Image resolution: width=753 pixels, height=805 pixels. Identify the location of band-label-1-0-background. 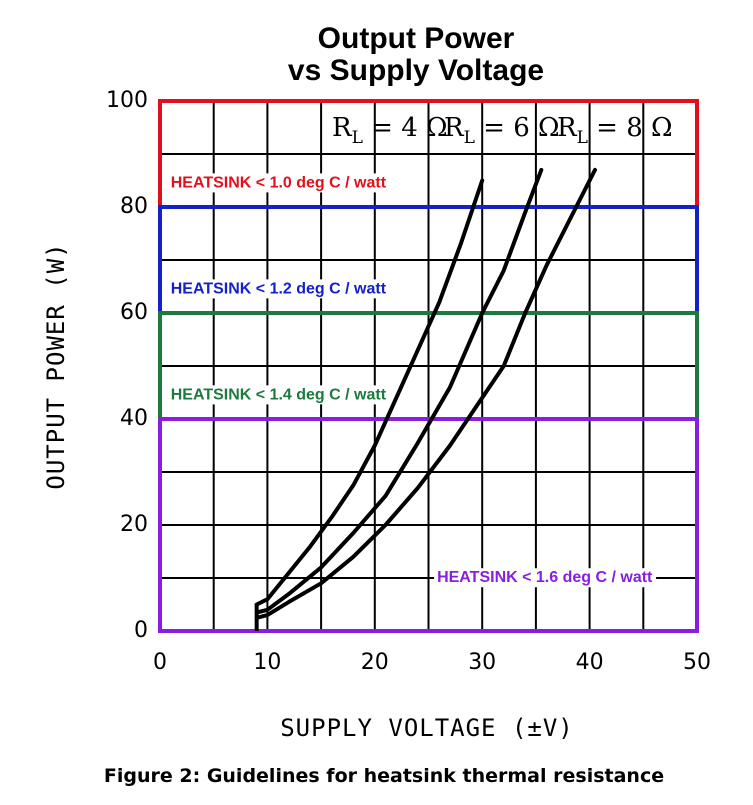
(278, 183).